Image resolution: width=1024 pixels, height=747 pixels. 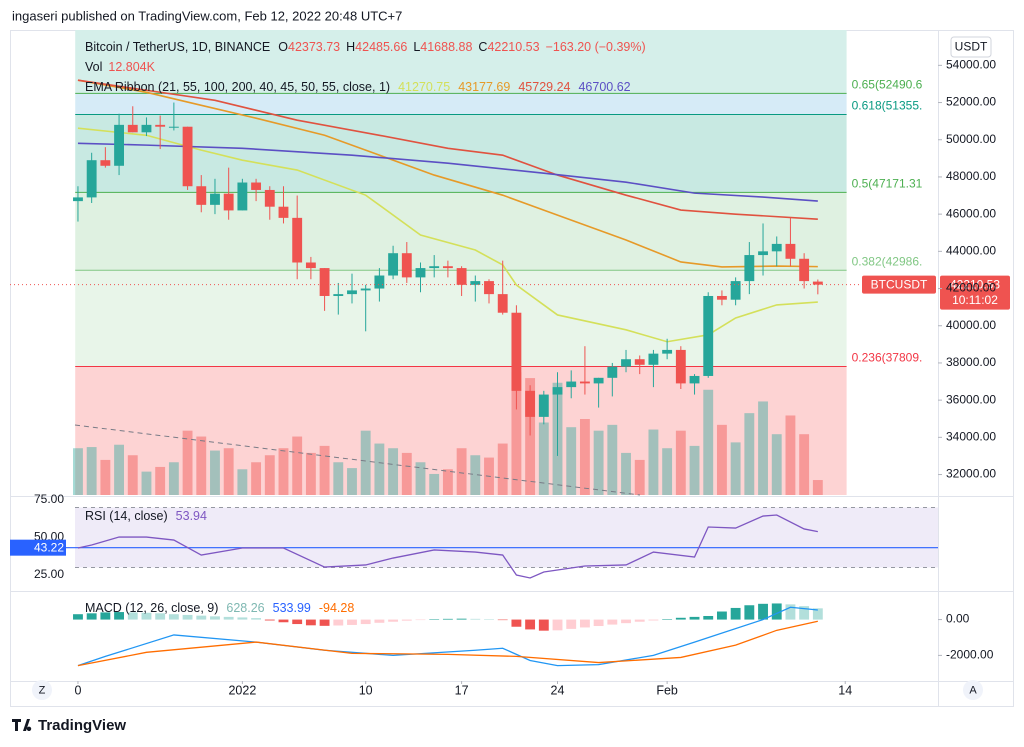 I want to click on currency: USDT, so click(x=971, y=47).